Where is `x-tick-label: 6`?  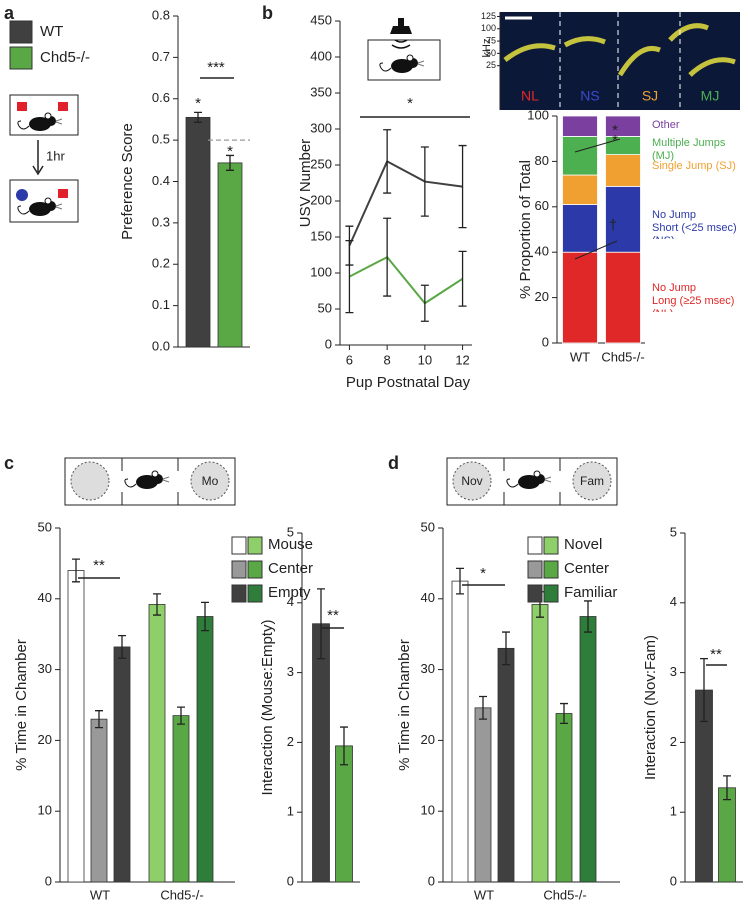
x-tick-label: 6 is located at coordinates (349, 359).